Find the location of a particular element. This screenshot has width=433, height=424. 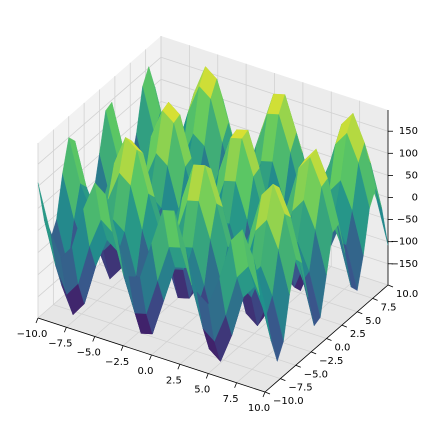

y-tick-label: −5.0 is located at coordinates (316, 374).